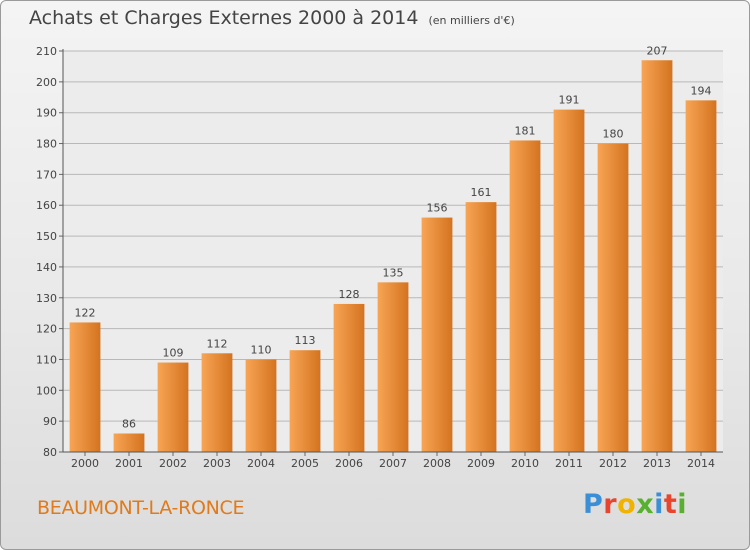 The width and height of the screenshot is (750, 550). Describe the element at coordinates (261, 463) in the screenshot. I see `x-tick-label: 2004` at that location.